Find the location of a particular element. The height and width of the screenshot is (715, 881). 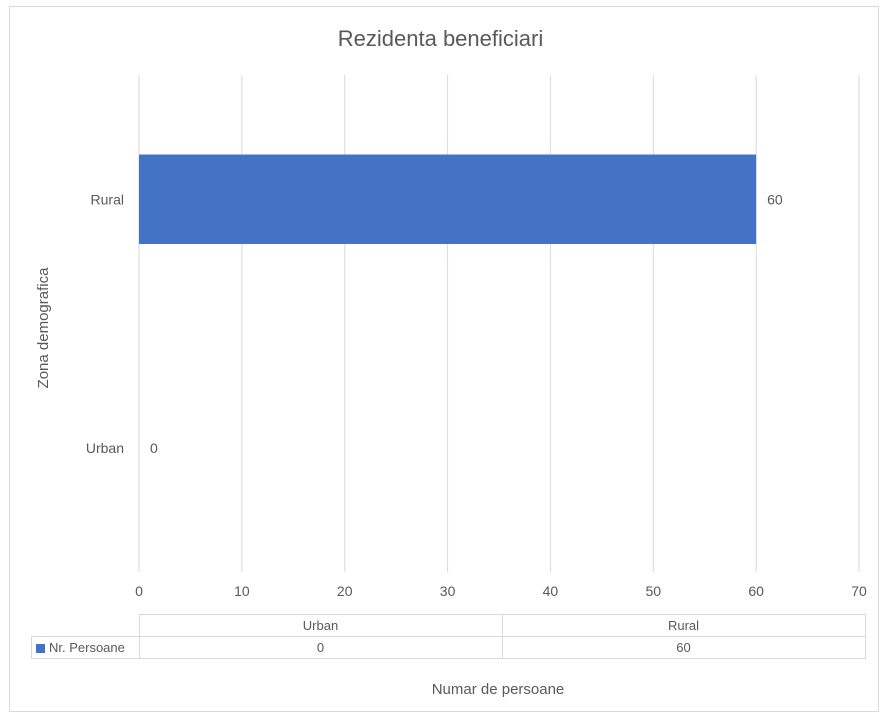

x-tick-label-10: 10 is located at coordinates (242, 591).